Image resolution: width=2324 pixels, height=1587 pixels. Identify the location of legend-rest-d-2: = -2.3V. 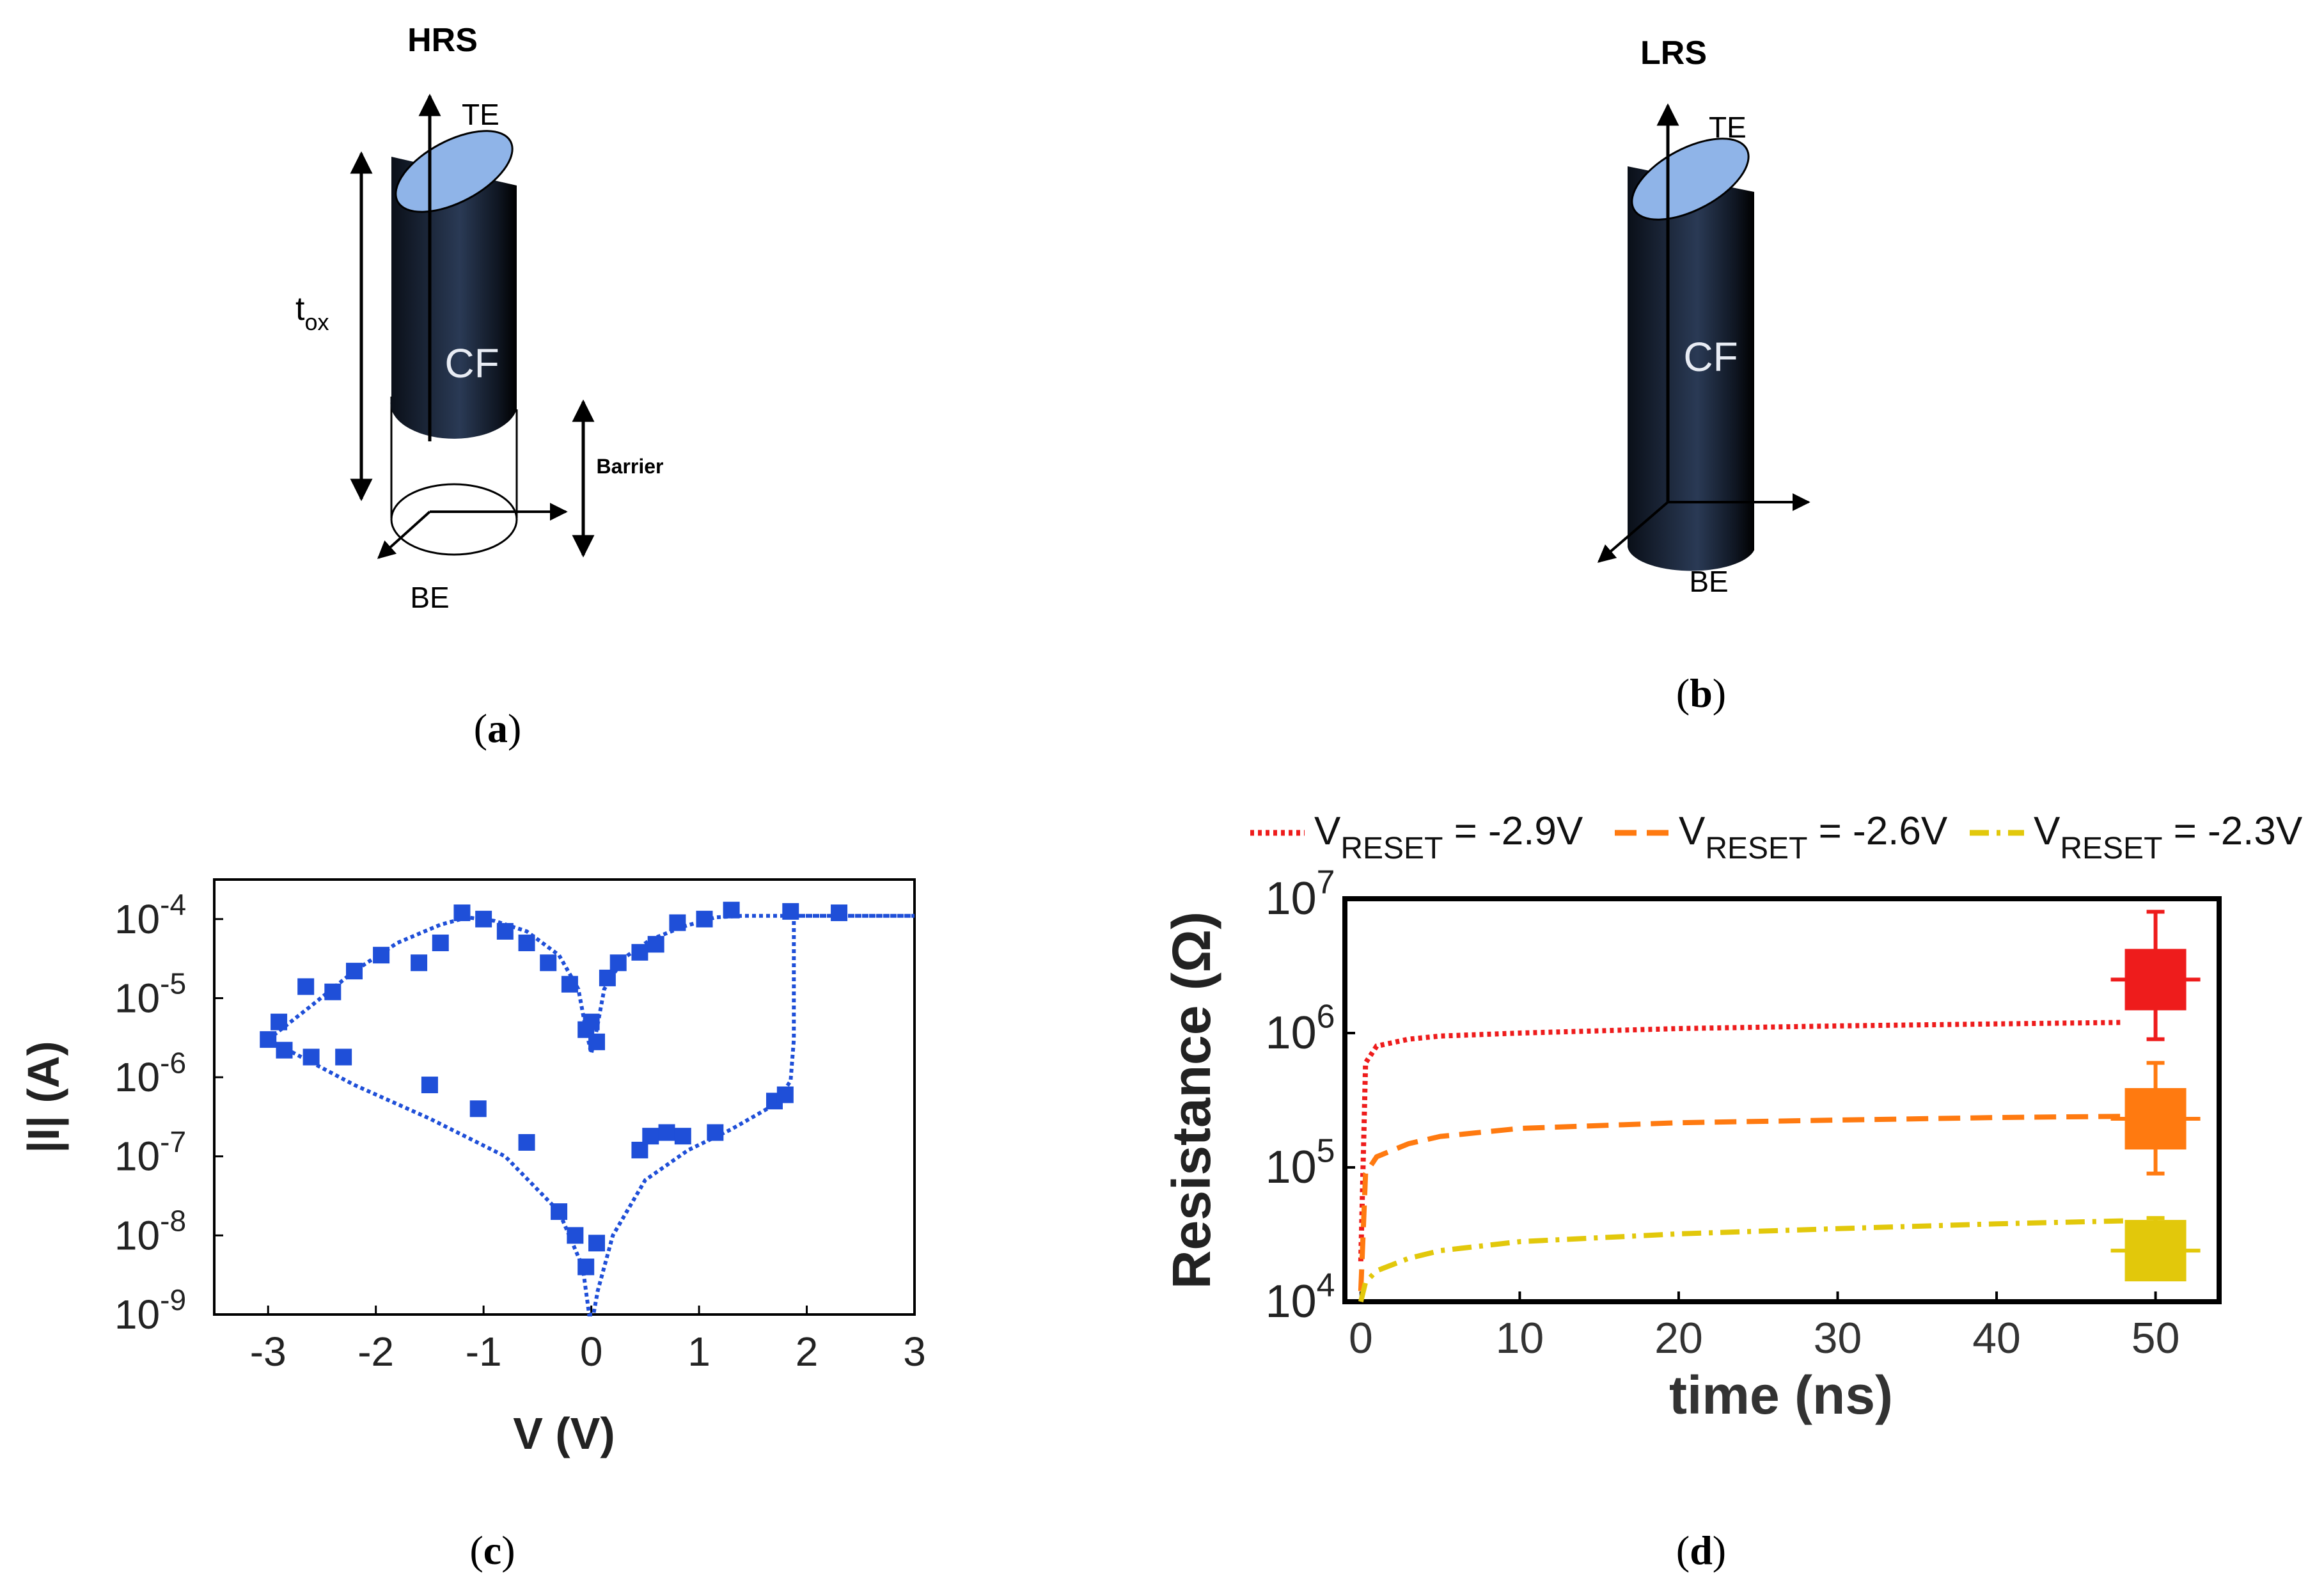
(2232, 831).